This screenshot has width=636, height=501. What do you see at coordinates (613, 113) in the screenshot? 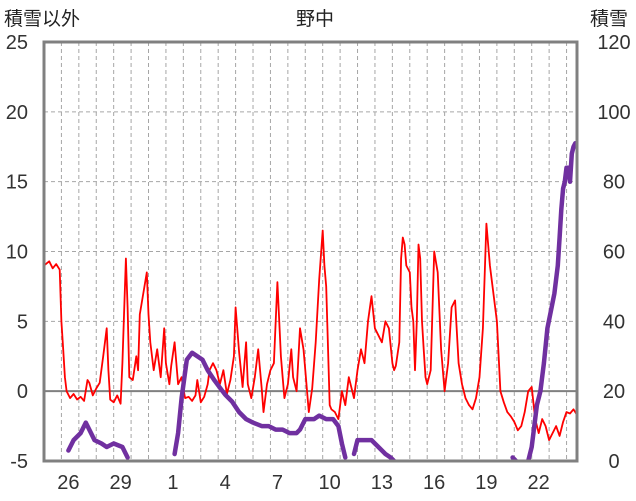
I see `right-tick-label: 100` at bounding box center [613, 113].